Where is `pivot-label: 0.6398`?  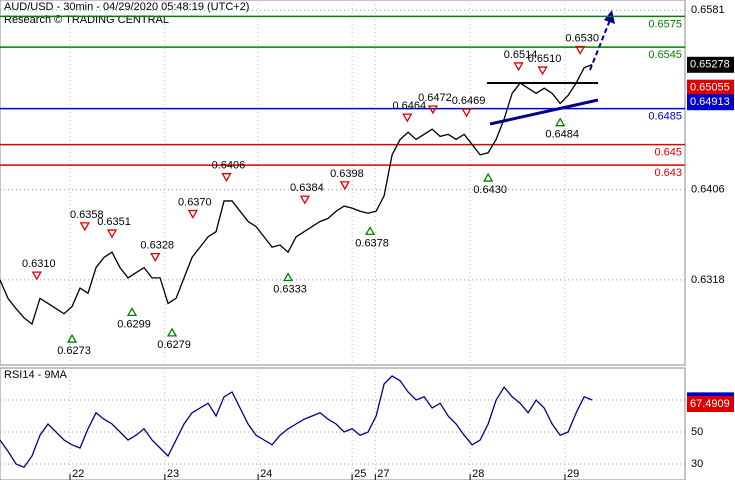
pivot-label: 0.6398 is located at coordinates (347, 174).